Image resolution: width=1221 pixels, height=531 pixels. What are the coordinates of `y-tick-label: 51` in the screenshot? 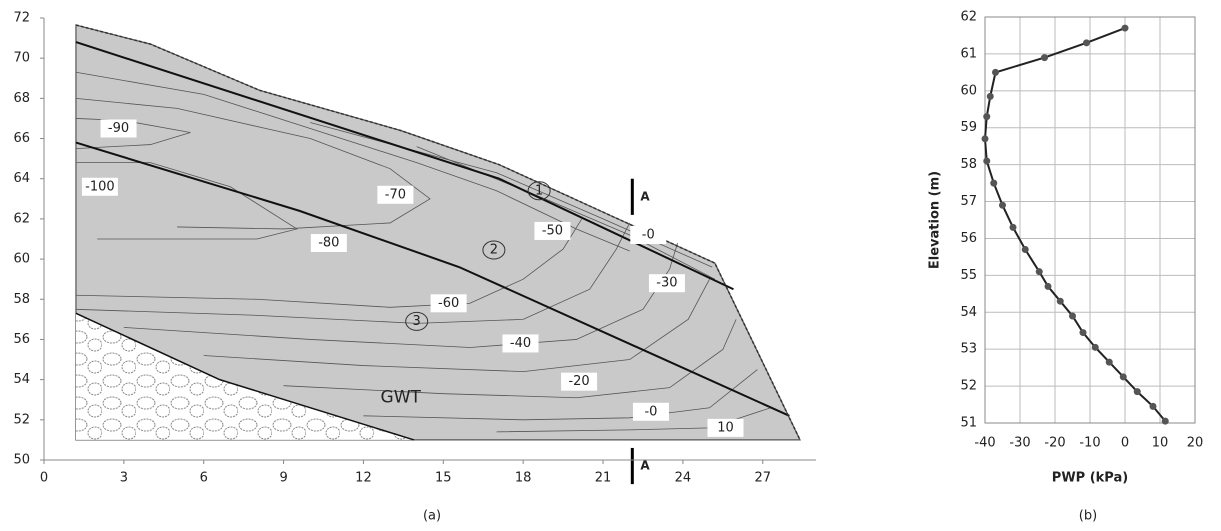 It's located at (968, 423).